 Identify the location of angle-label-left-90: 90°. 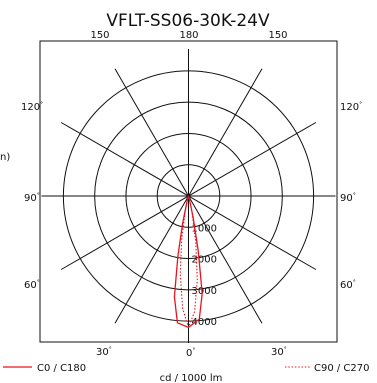
(32, 198).